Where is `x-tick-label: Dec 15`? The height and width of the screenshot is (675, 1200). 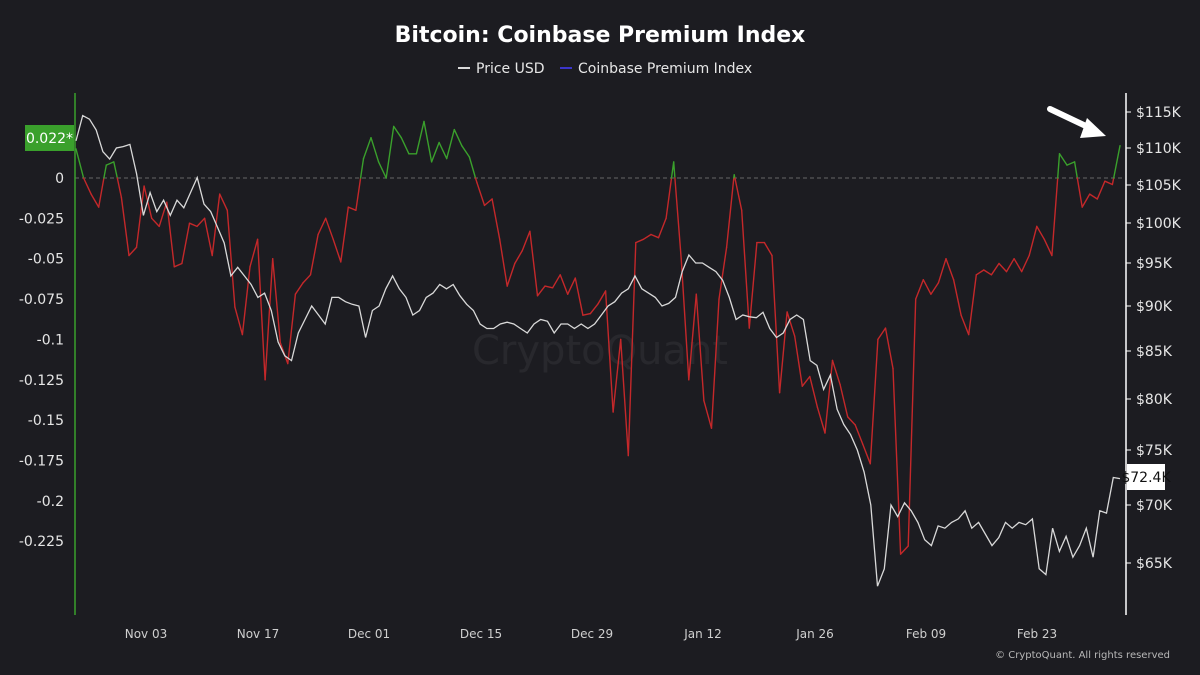 x-tick-label: Dec 15 is located at coordinates (481, 634).